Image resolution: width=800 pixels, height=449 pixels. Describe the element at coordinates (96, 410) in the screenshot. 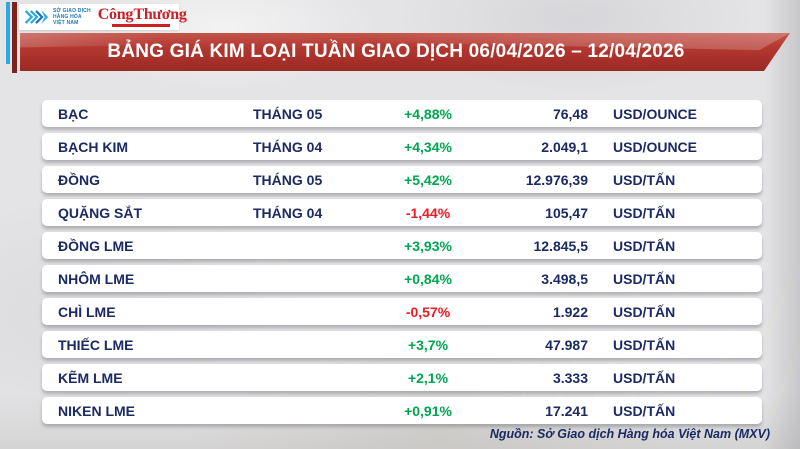

I see `commodity-name: NIKEN LME` at that location.